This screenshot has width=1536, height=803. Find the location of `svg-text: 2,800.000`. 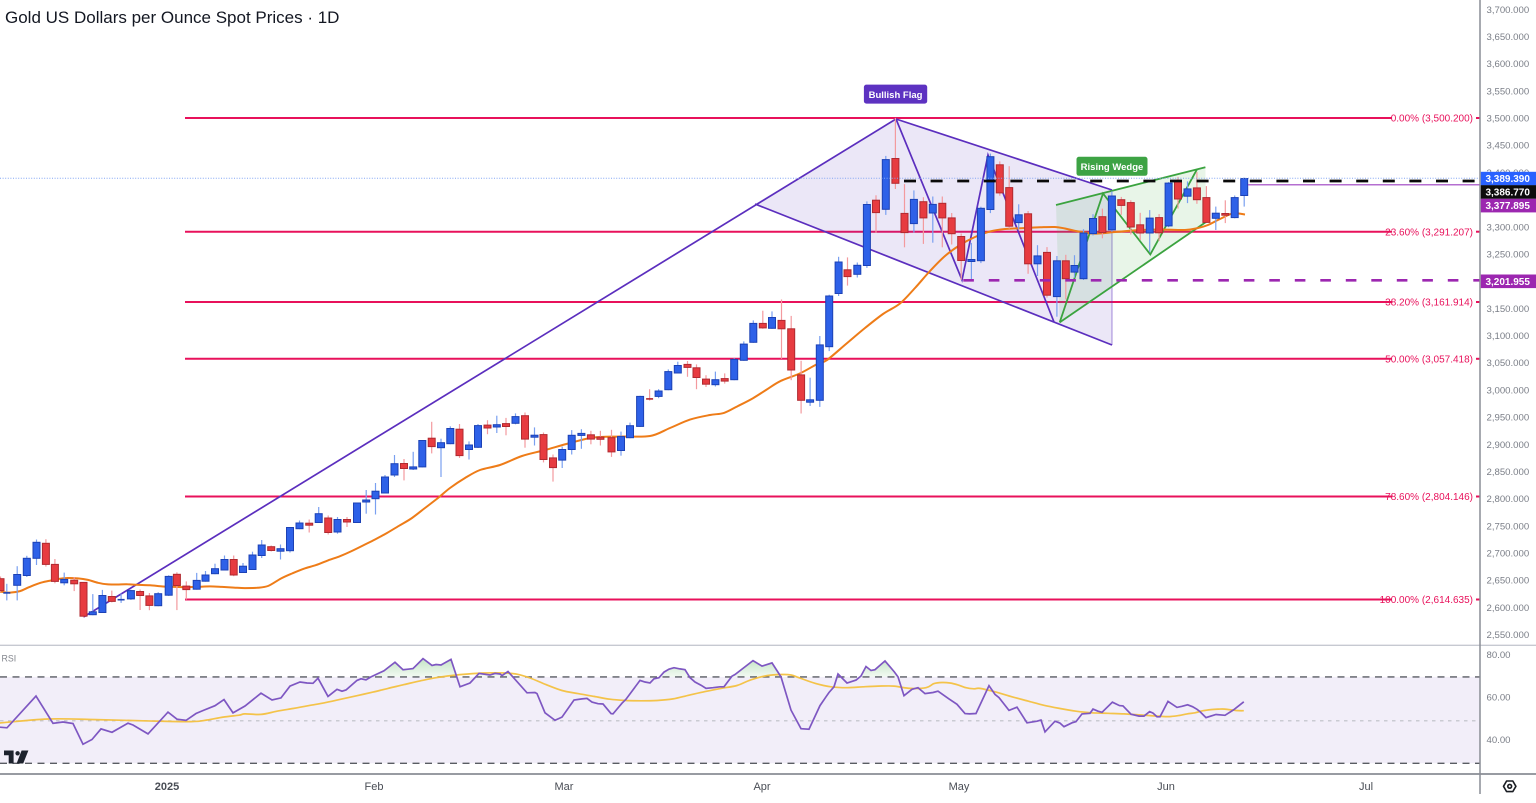

svg-text: 2,800.000 is located at coordinates (1508, 499).